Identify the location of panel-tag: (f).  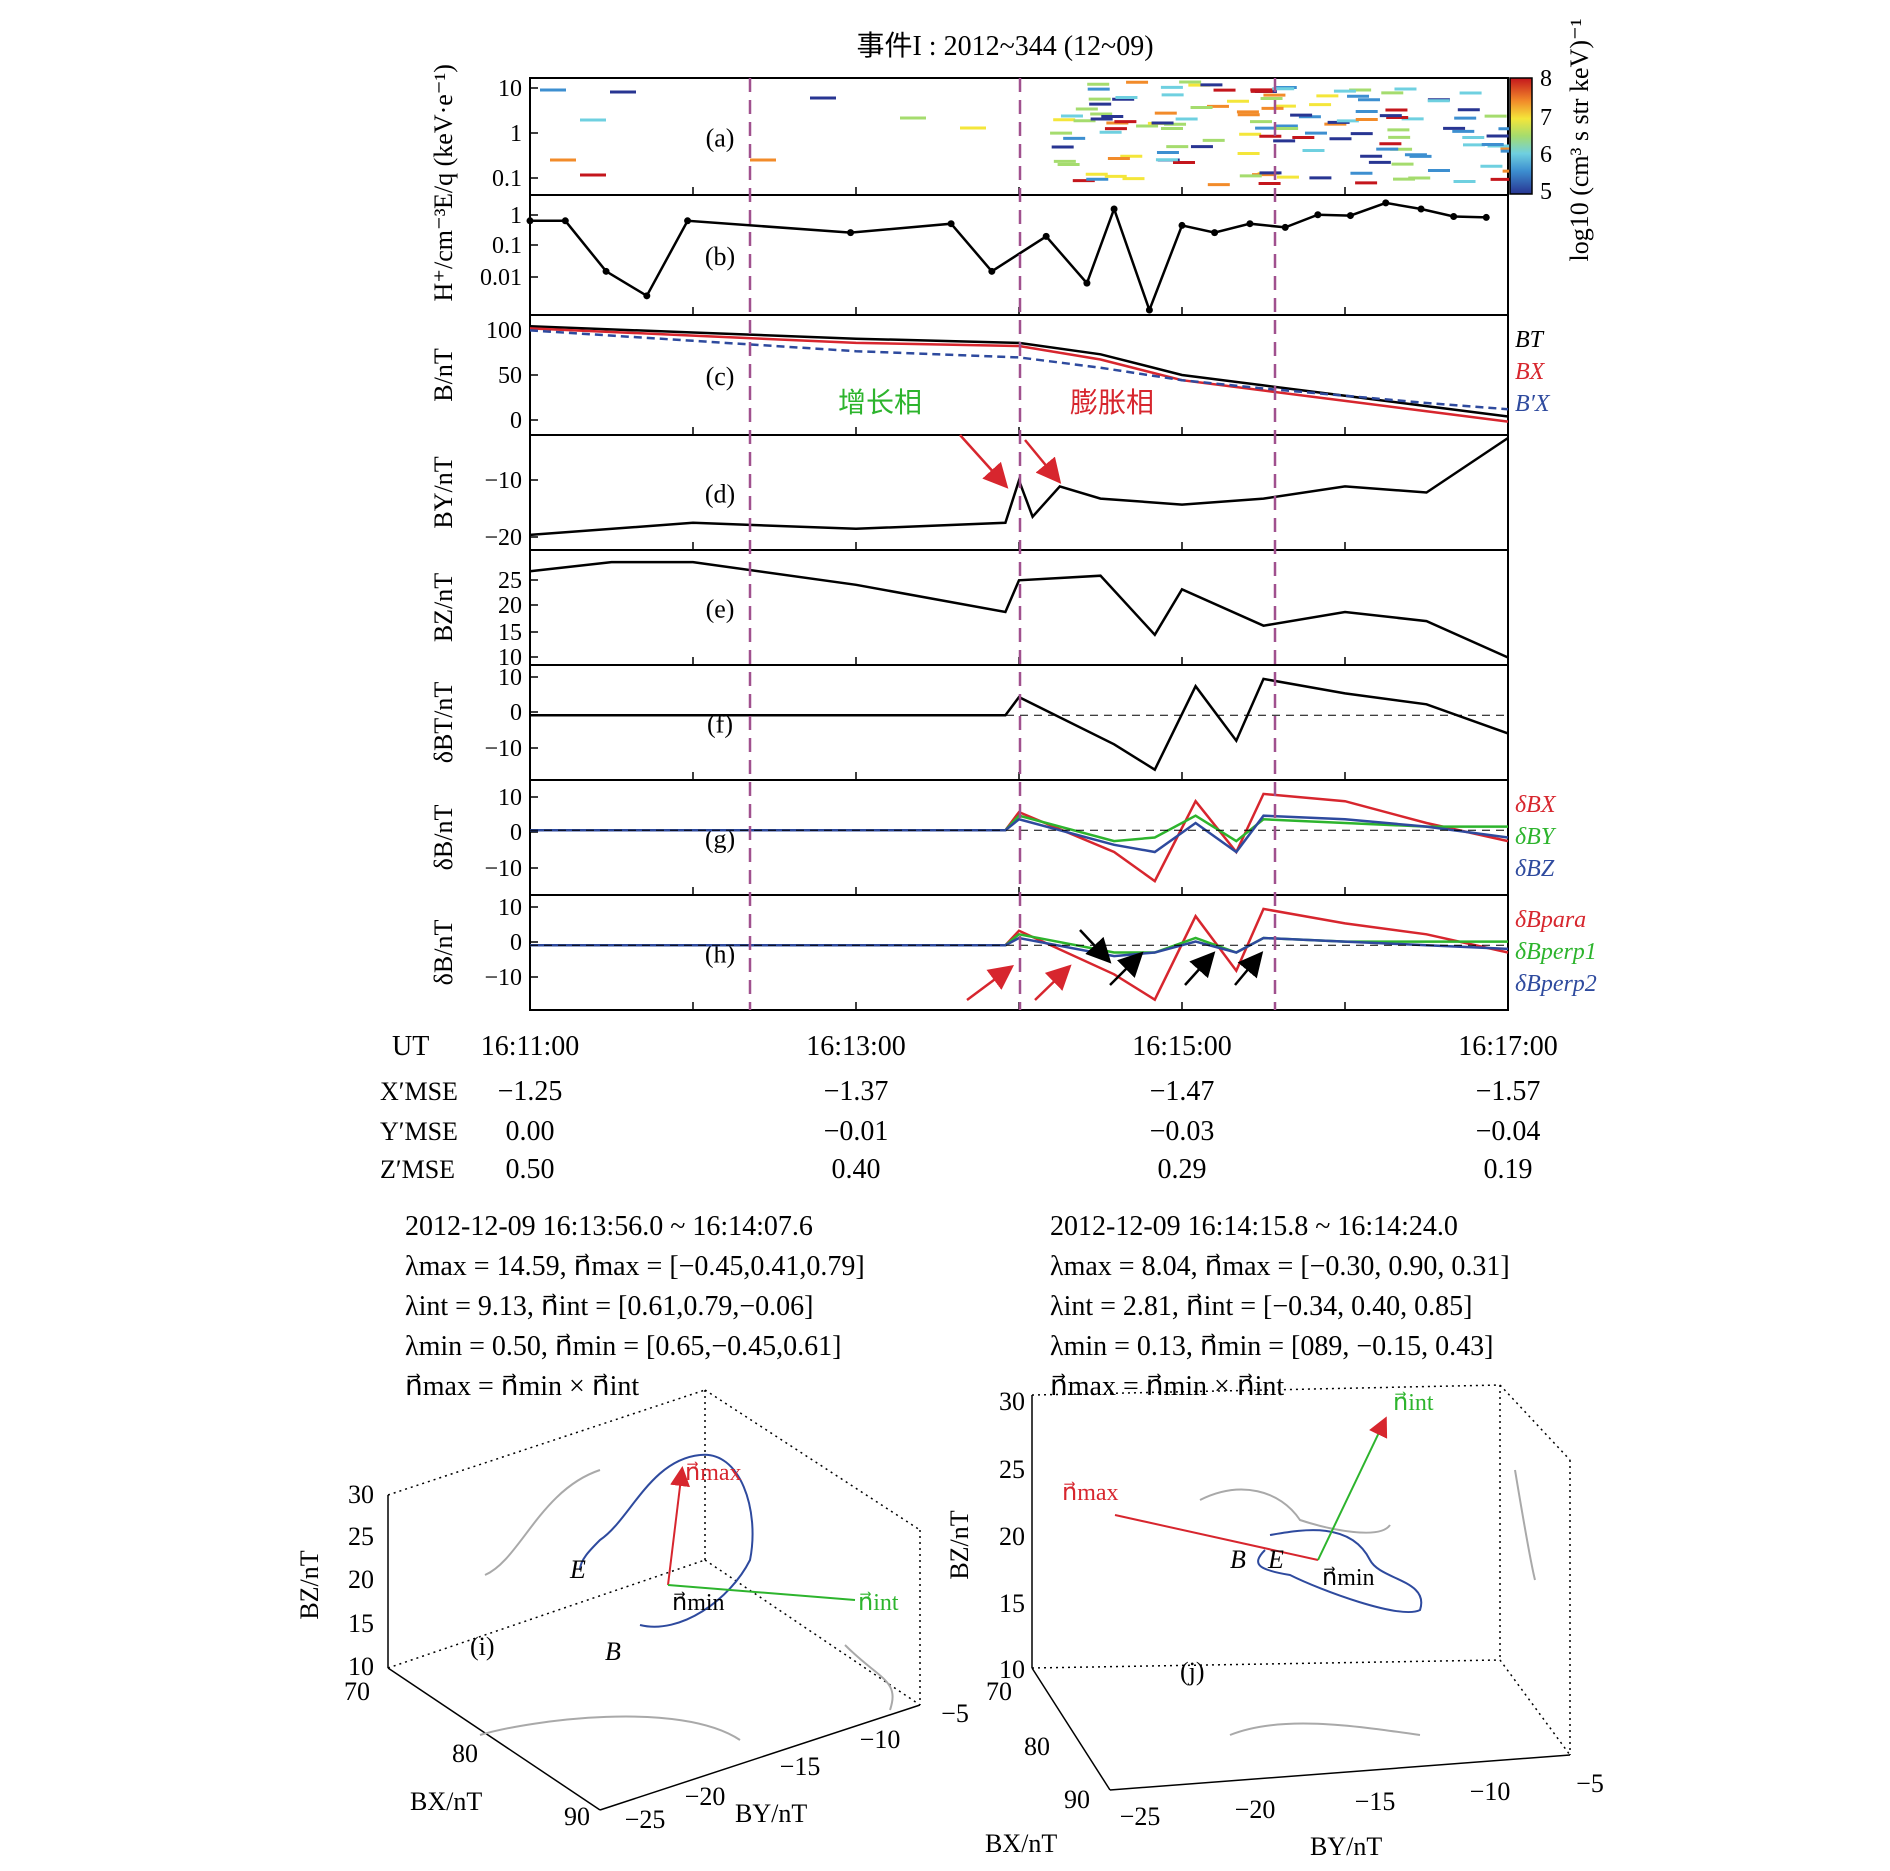
(720, 724).